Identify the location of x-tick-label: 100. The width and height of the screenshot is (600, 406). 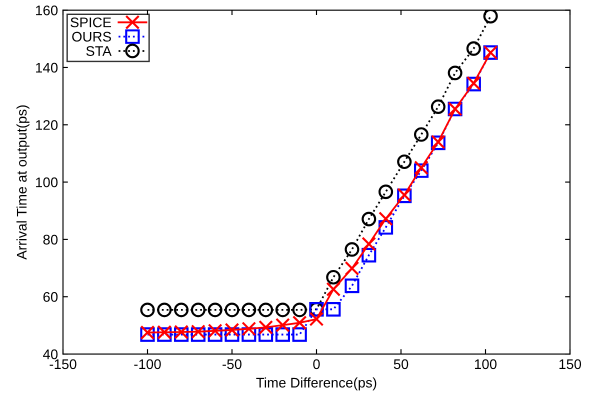
(485, 364).